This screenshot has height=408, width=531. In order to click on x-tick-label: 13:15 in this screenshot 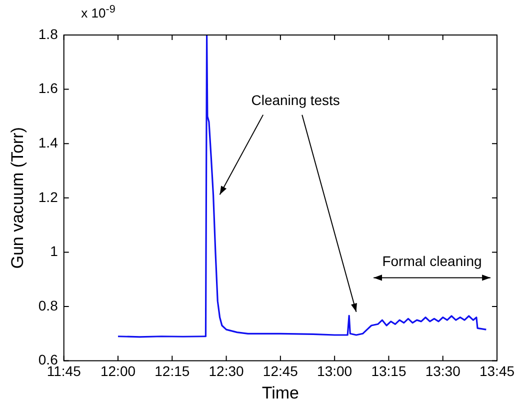, I will do `click(388, 371)`.